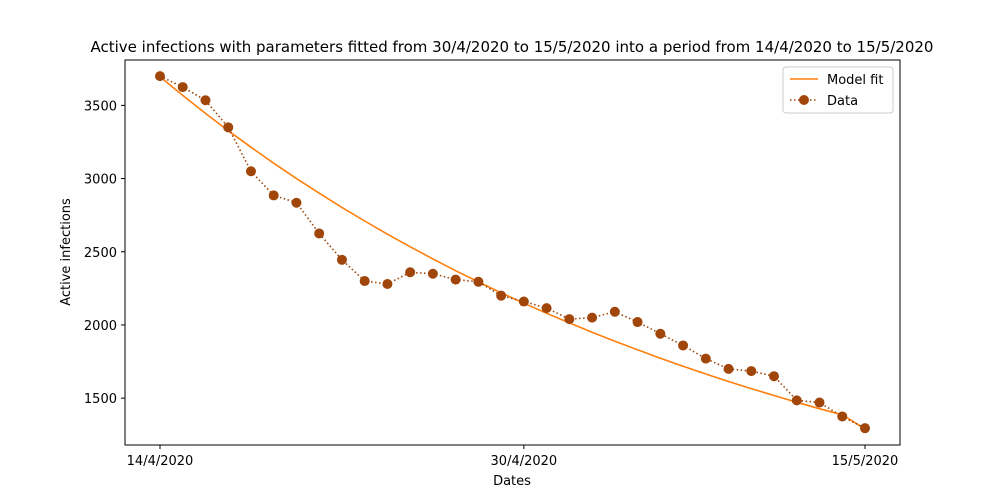 This screenshot has height=500, width=1000. Describe the element at coordinates (524, 461) in the screenshot. I see `x-tick-label: 30/4/2020` at that location.